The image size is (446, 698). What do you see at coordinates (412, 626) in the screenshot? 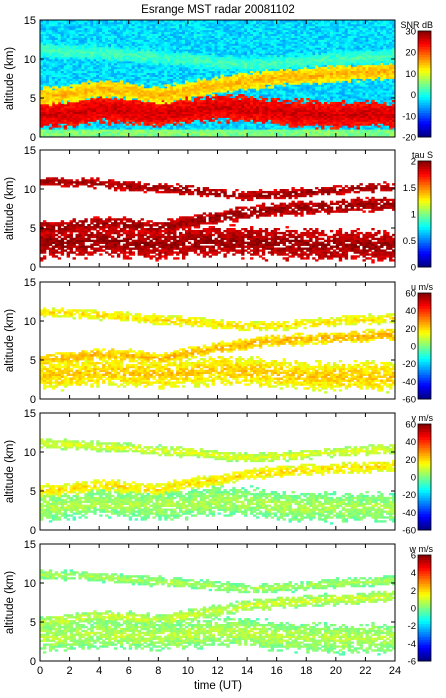
I see `colorbar-tick-label: -2` at bounding box center [412, 626].